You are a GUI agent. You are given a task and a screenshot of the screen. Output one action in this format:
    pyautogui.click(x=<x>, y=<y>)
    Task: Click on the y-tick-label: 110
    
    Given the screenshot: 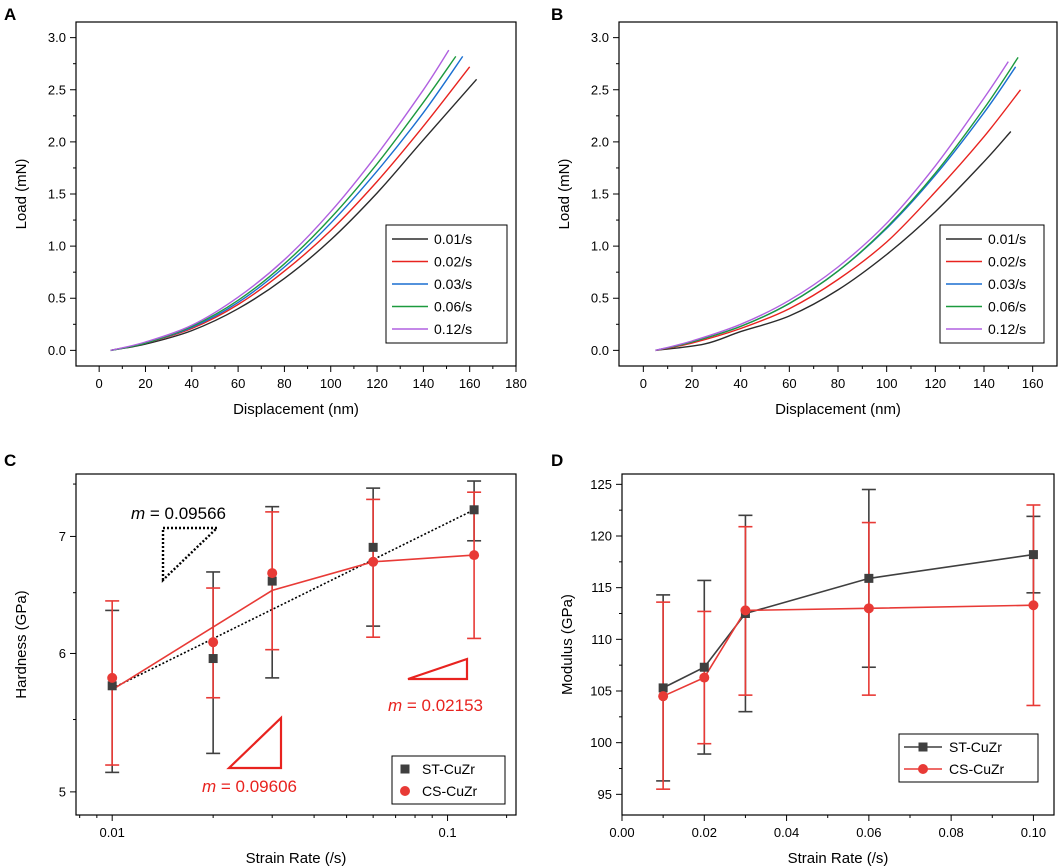 What is the action you would take?
    pyautogui.click(x=601, y=639)
    